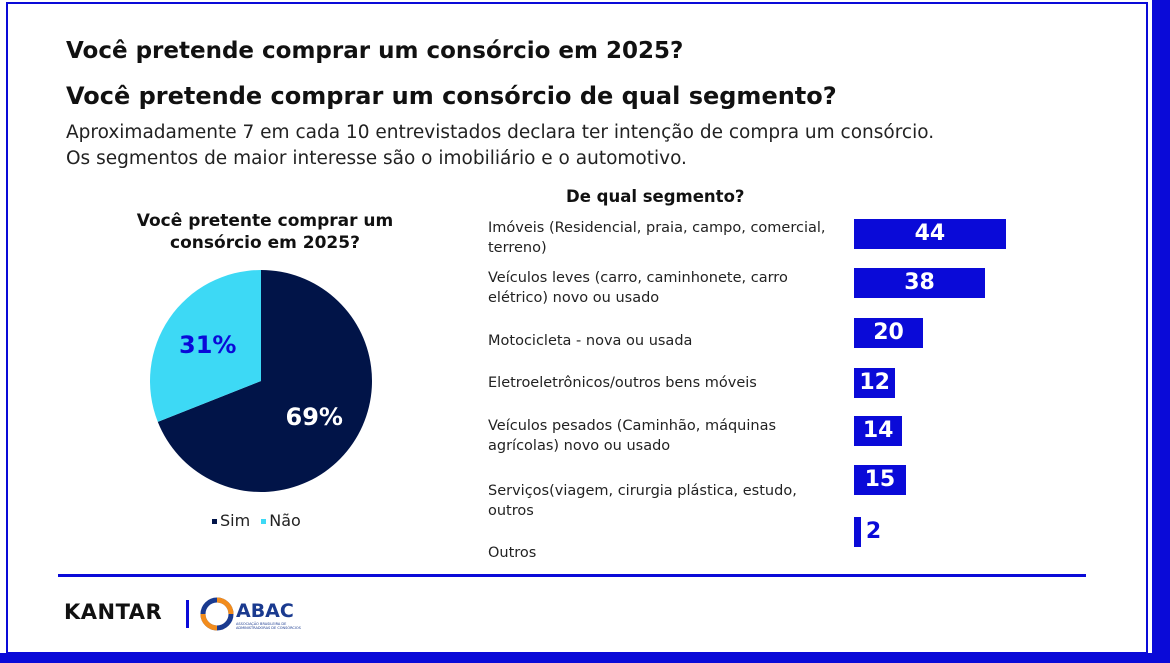  Describe the element at coordinates (512, 553) in the screenshot. I see `bar-category-label: Outros` at that location.